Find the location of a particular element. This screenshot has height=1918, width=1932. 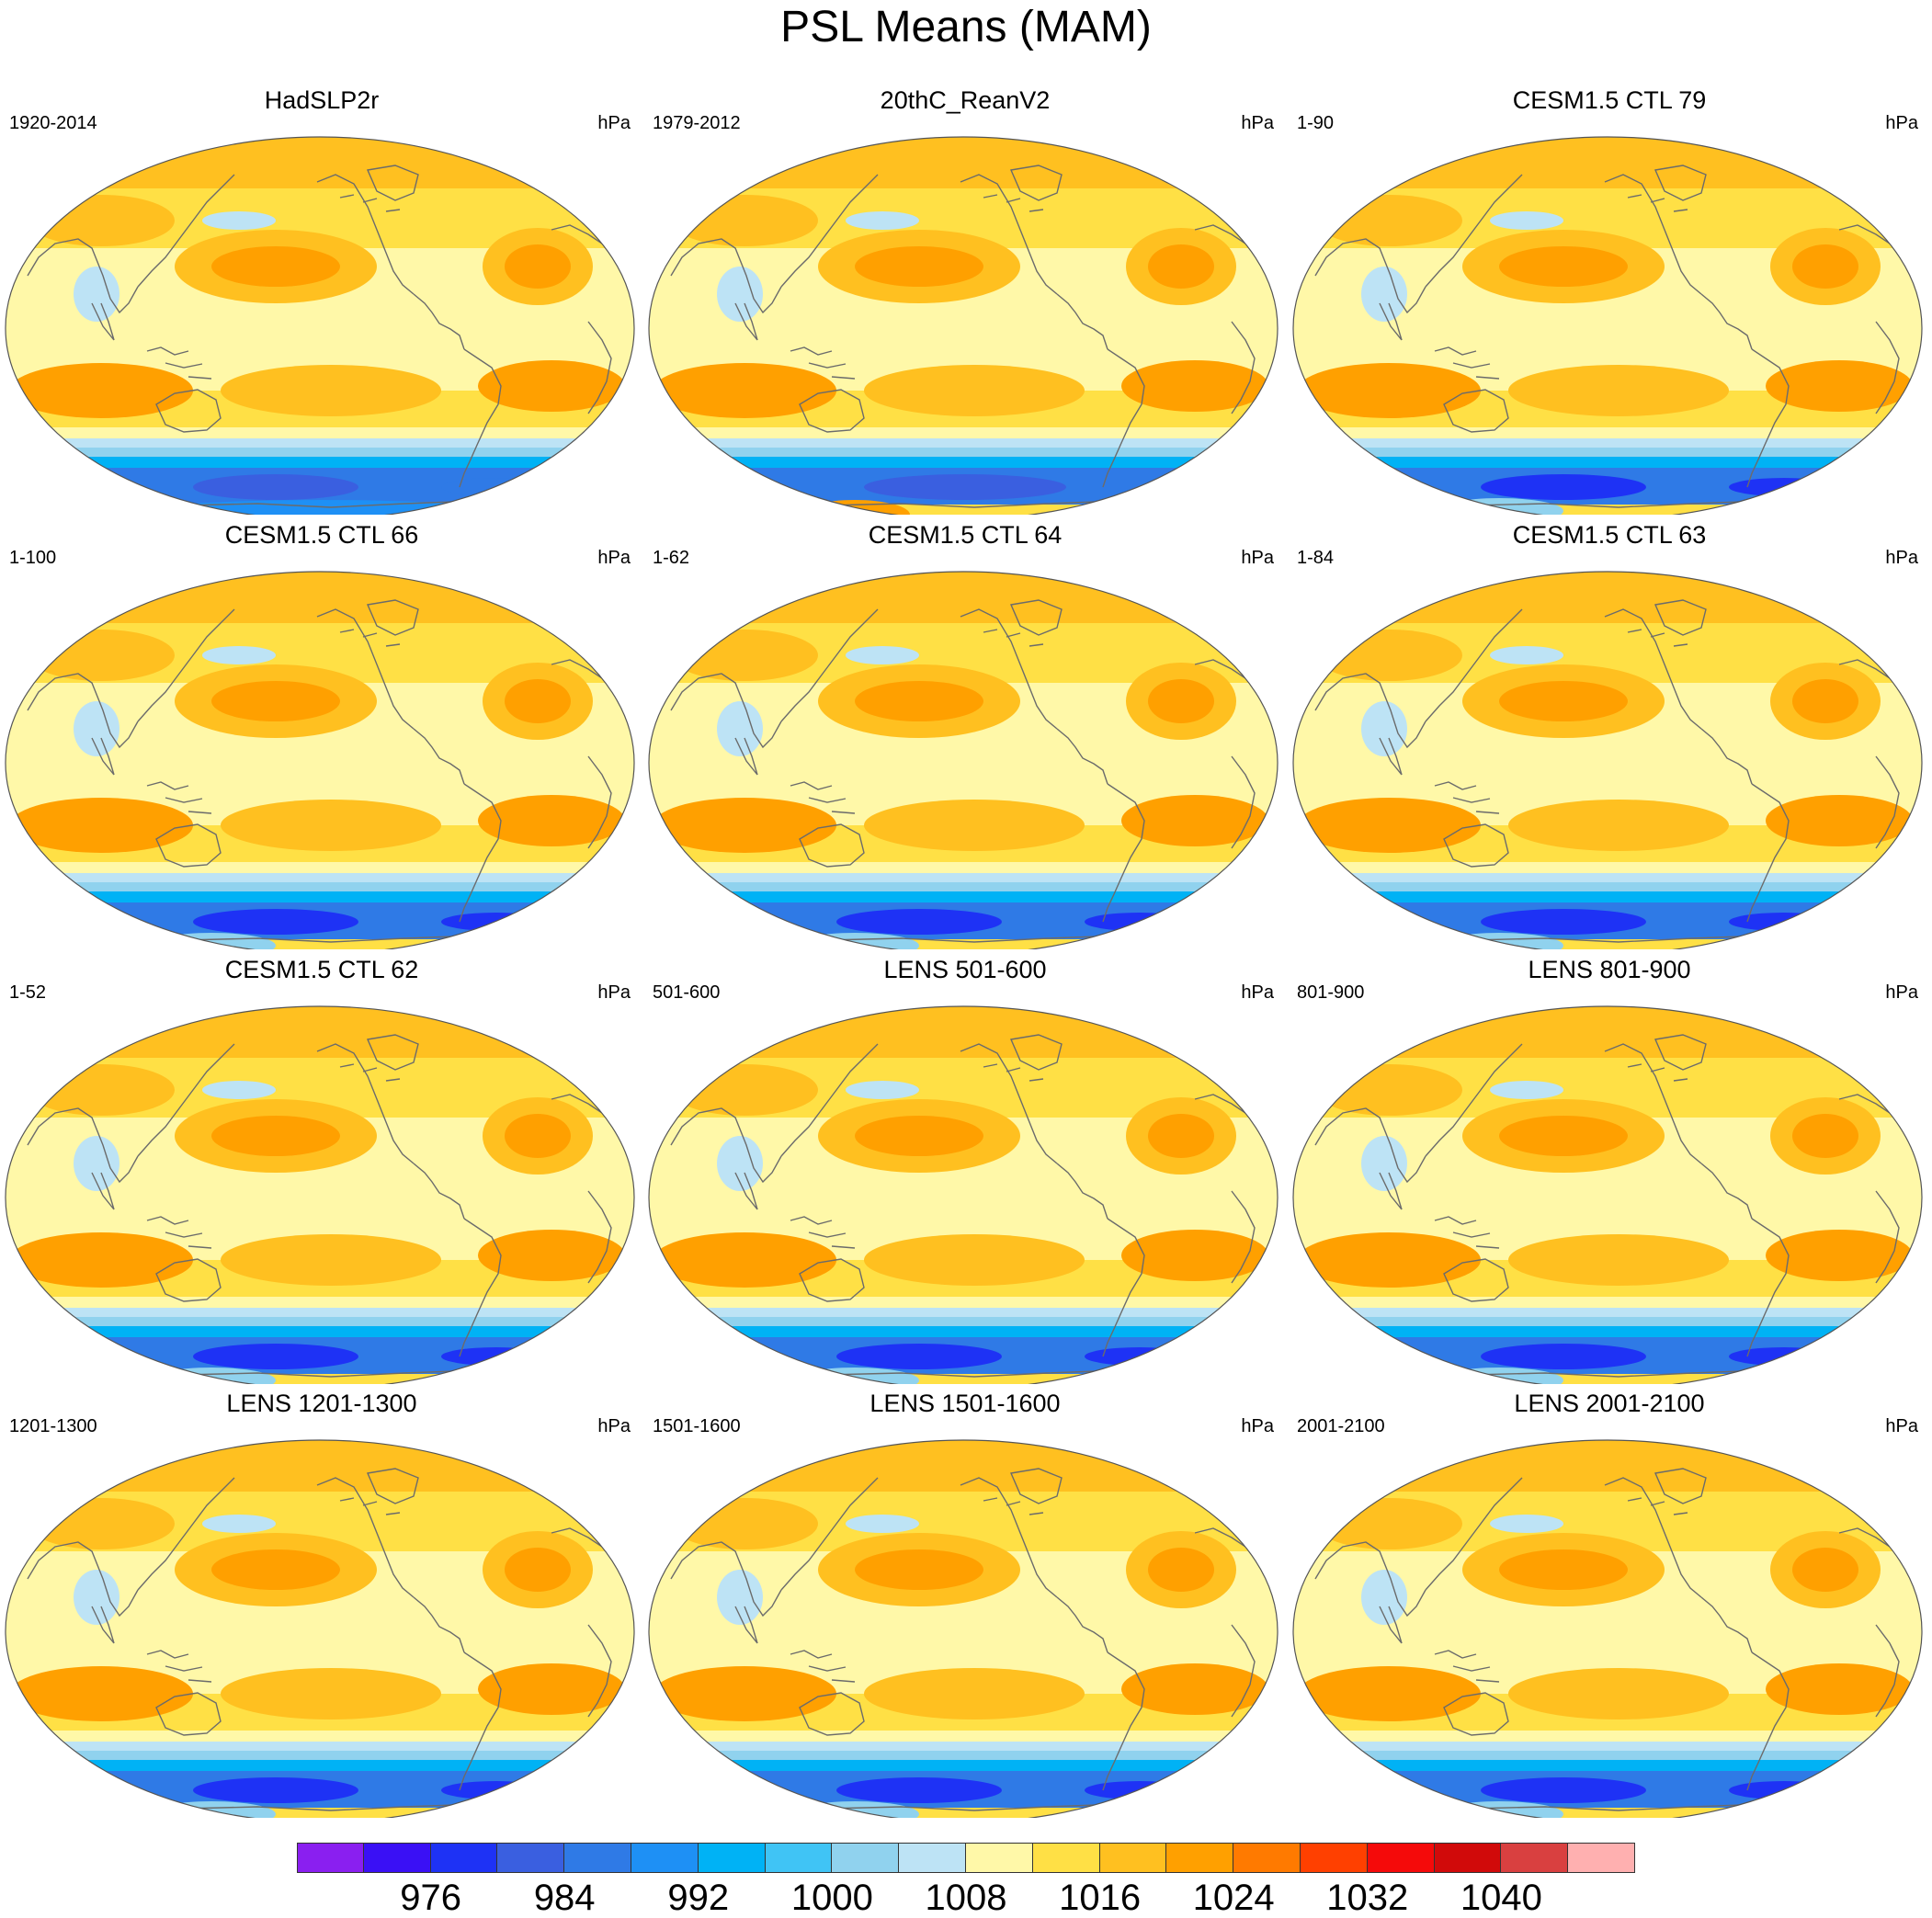

panel-title: 20thC_ReanV2 is located at coordinates (965, 100).